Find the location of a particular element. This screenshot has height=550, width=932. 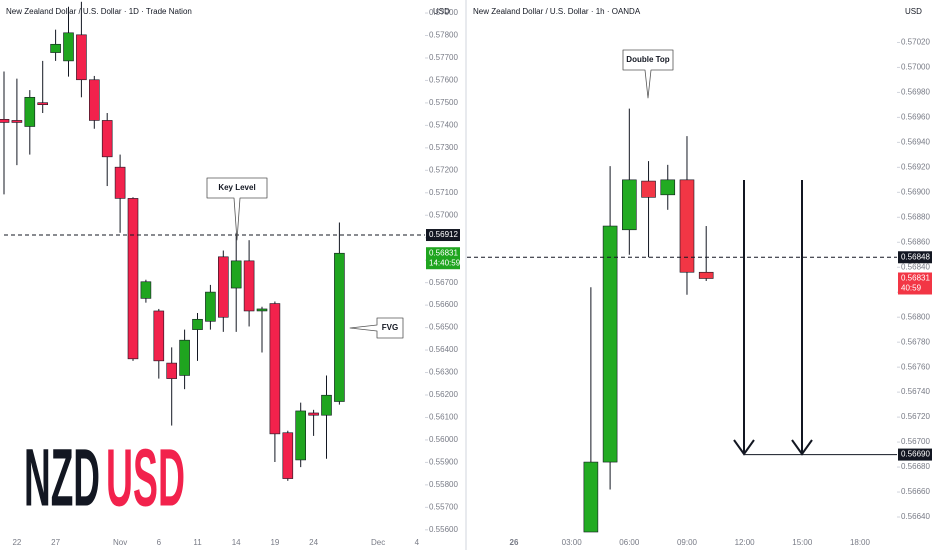

x-tick-label: 27 is located at coordinates (55, 542).